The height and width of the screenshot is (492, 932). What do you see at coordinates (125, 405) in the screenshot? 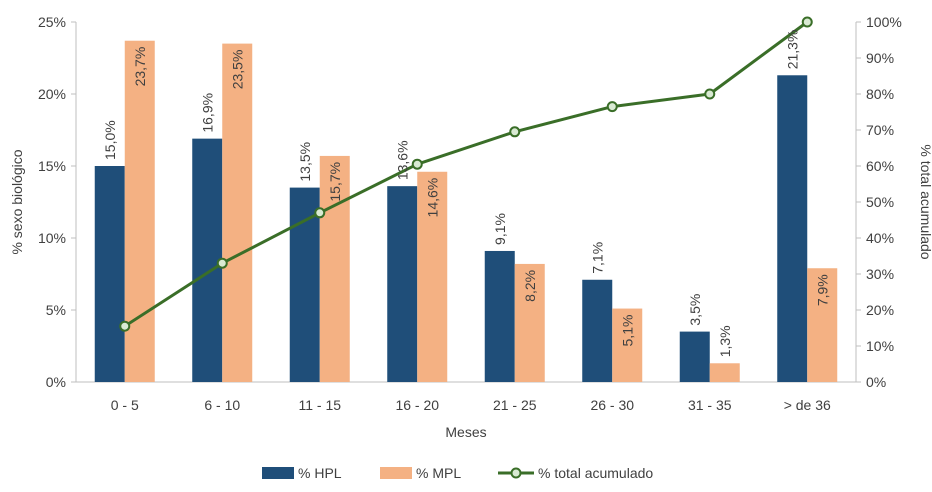
I see `x-tick-label: 0 - 5` at bounding box center [125, 405].